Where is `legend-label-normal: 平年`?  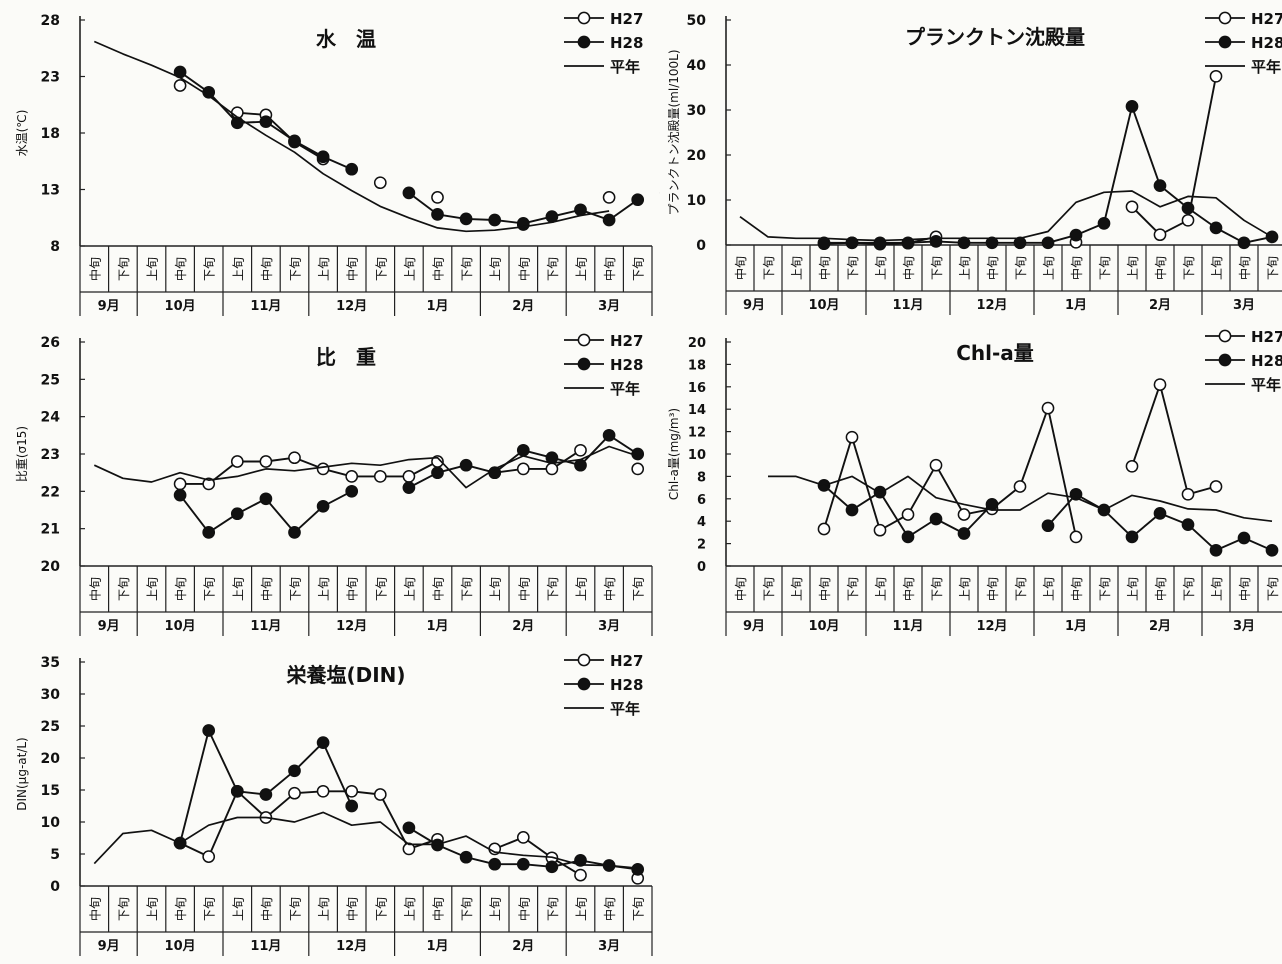 legend-label-normal: 平年 is located at coordinates (625, 389).